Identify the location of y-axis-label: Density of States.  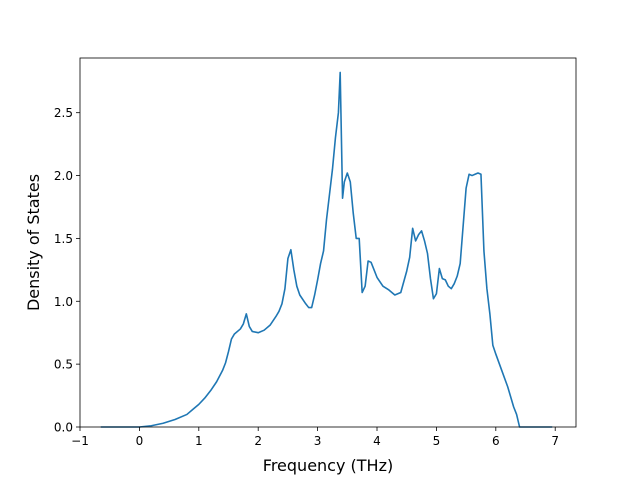
(33, 242).